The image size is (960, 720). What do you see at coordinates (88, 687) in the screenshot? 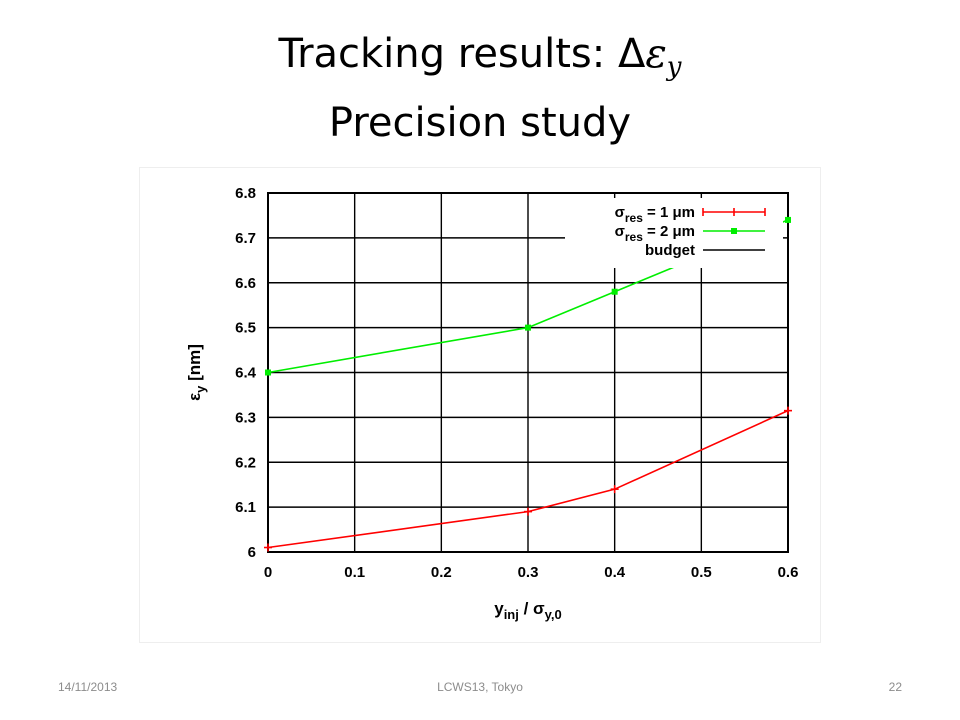
I see `footer-date: 14/11/2013` at bounding box center [88, 687].